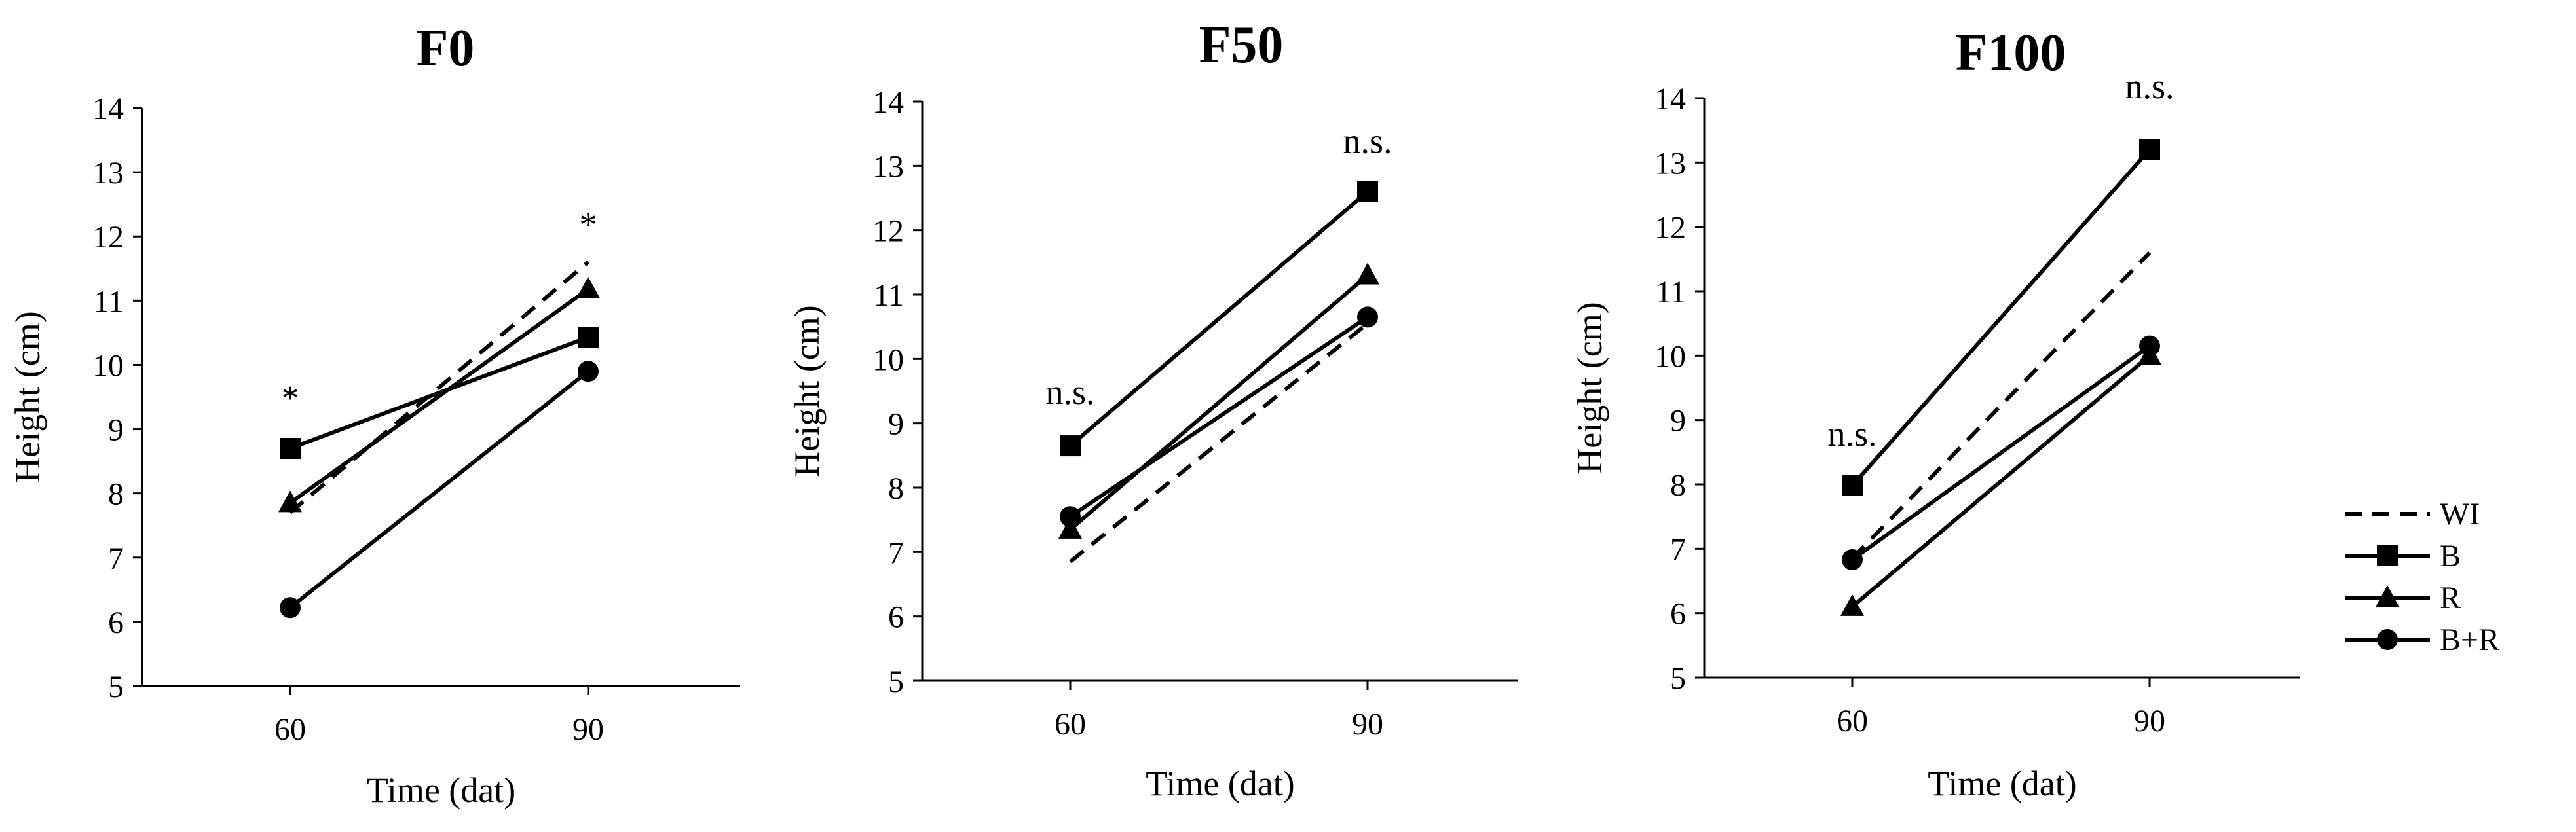 The height and width of the screenshot is (832, 2576). Describe the element at coordinates (1241, 45) in the screenshot. I see `chart-title: F50` at that location.